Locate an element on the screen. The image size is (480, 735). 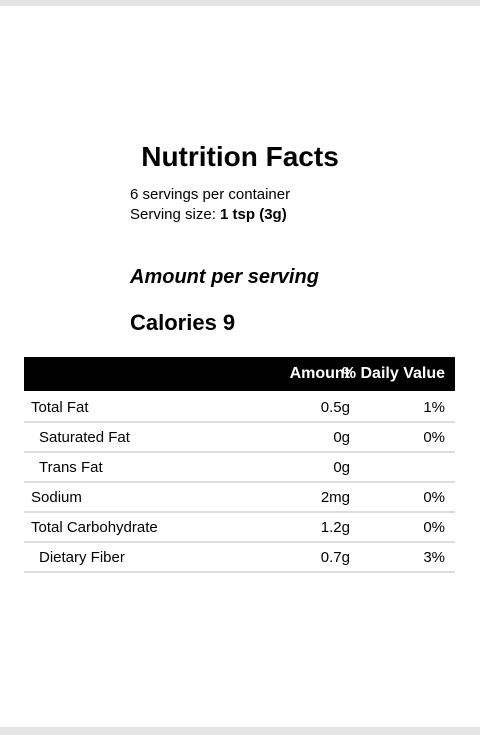
serving-size-value: 1 tsp (3g) is located at coordinates (253, 214).